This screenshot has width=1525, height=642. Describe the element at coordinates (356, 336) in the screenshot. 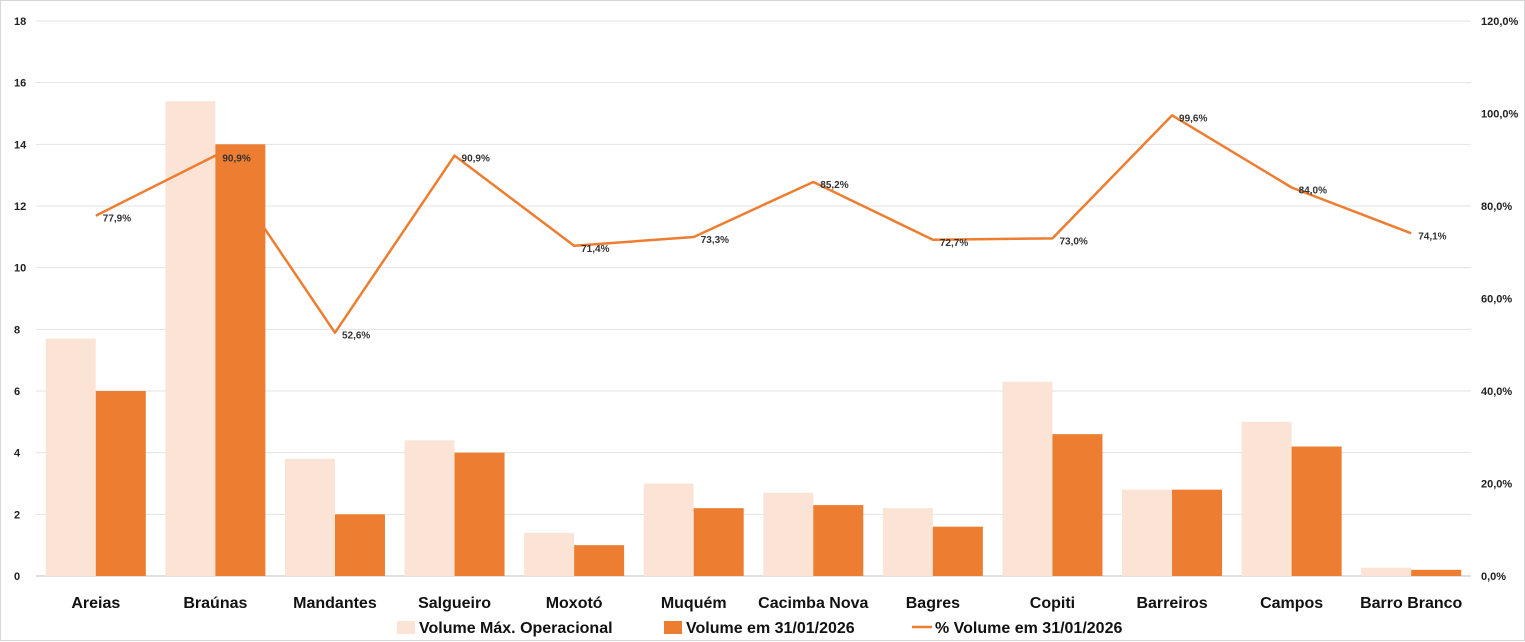

I see `percent-data-label: 52,6%` at that location.